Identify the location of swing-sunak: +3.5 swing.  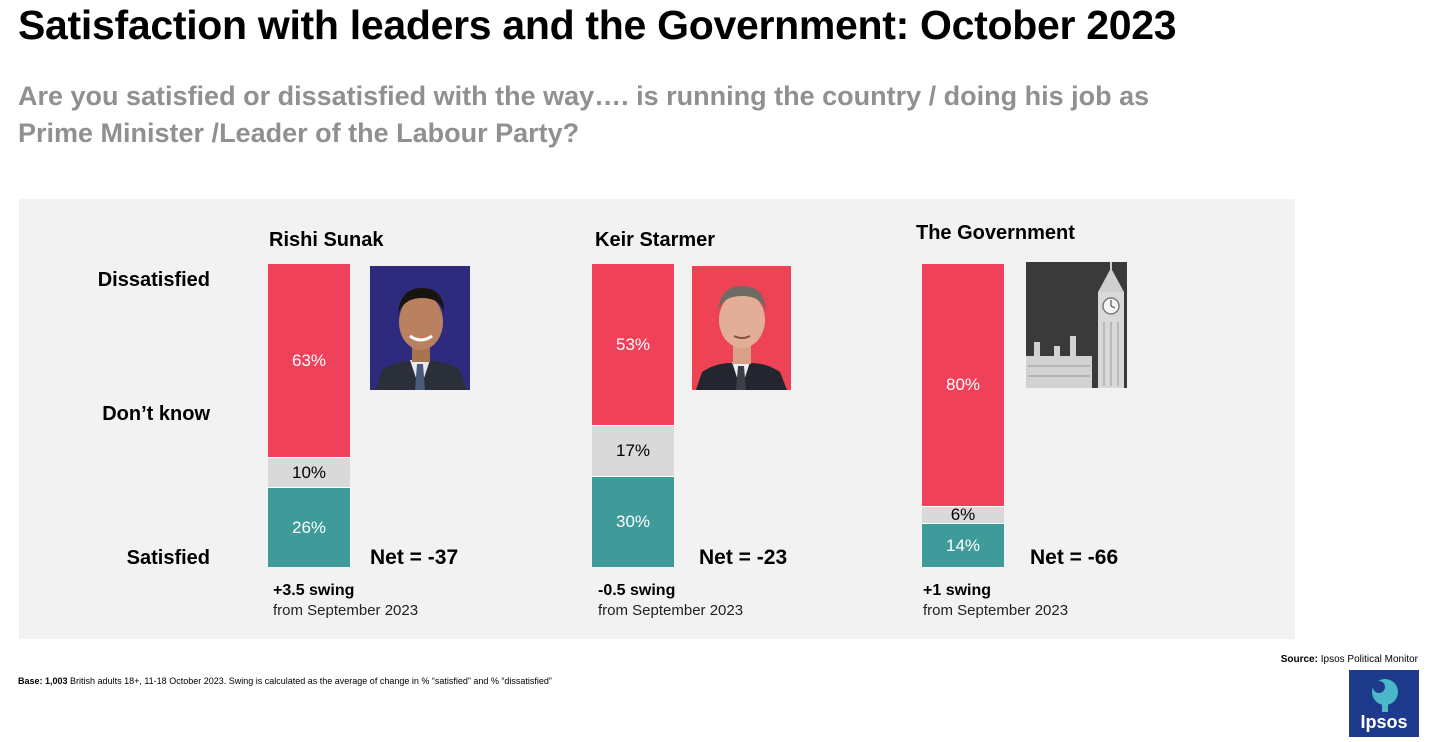
(314, 590).